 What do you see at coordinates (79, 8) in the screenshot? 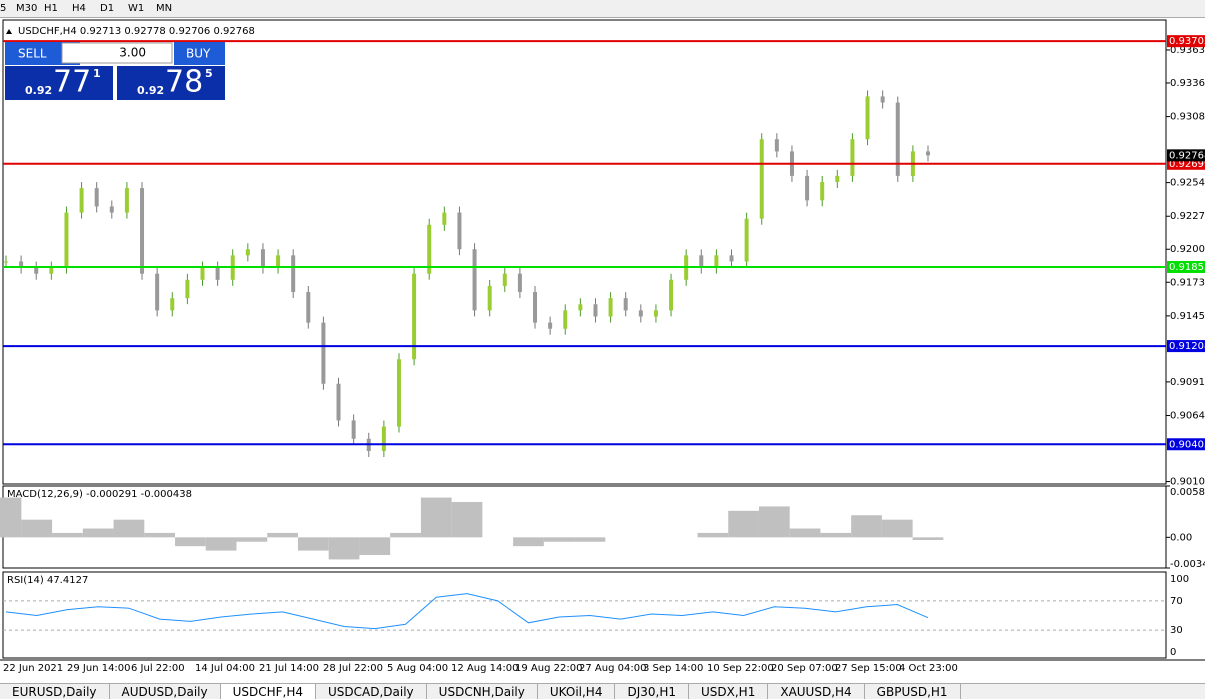
I see `timeframe-button: H4` at bounding box center [79, 8].